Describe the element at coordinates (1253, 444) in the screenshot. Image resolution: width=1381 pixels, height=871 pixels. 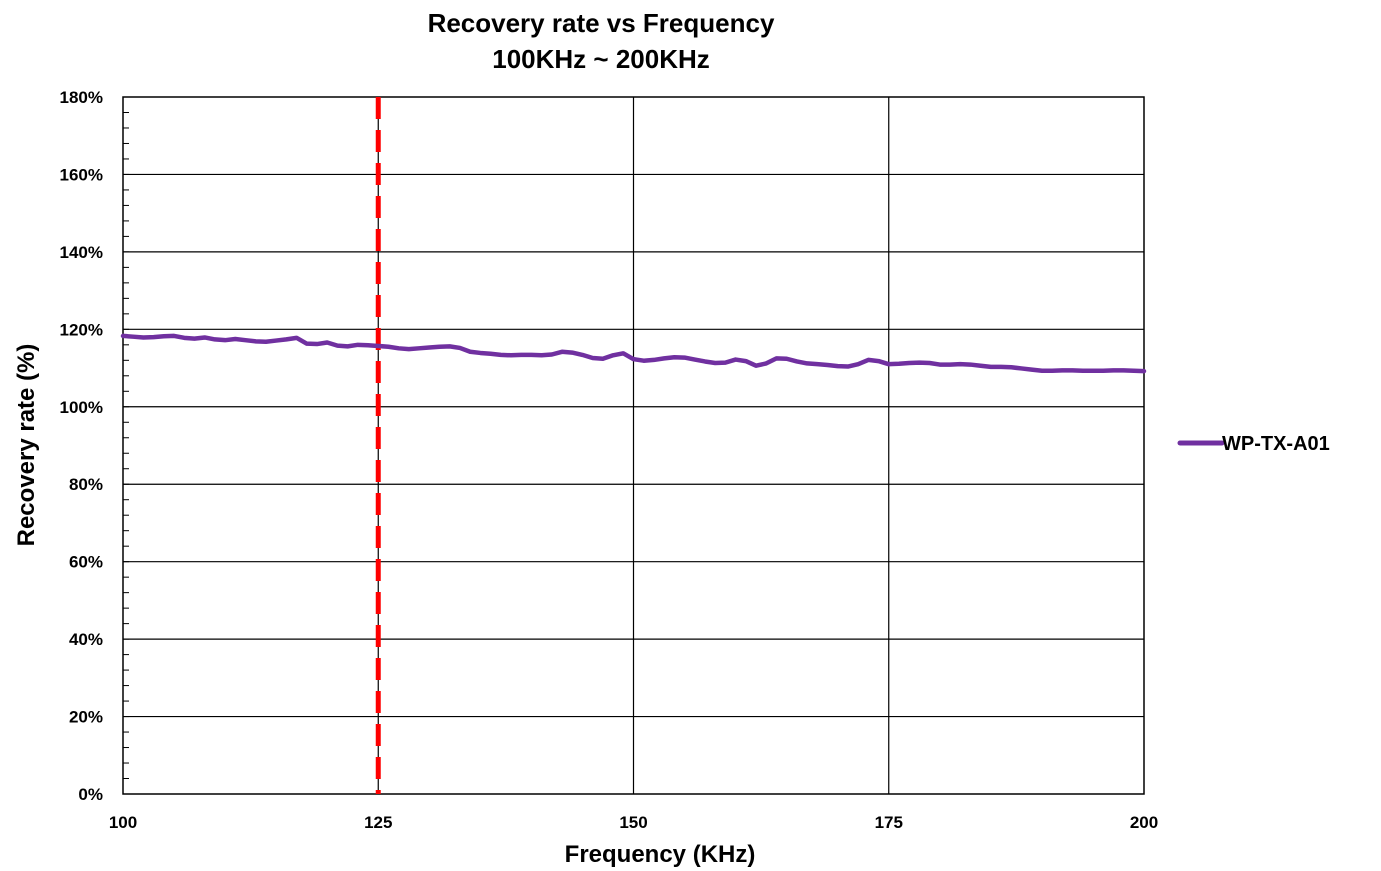
I see `legend: WP-TX-A01` at that location.